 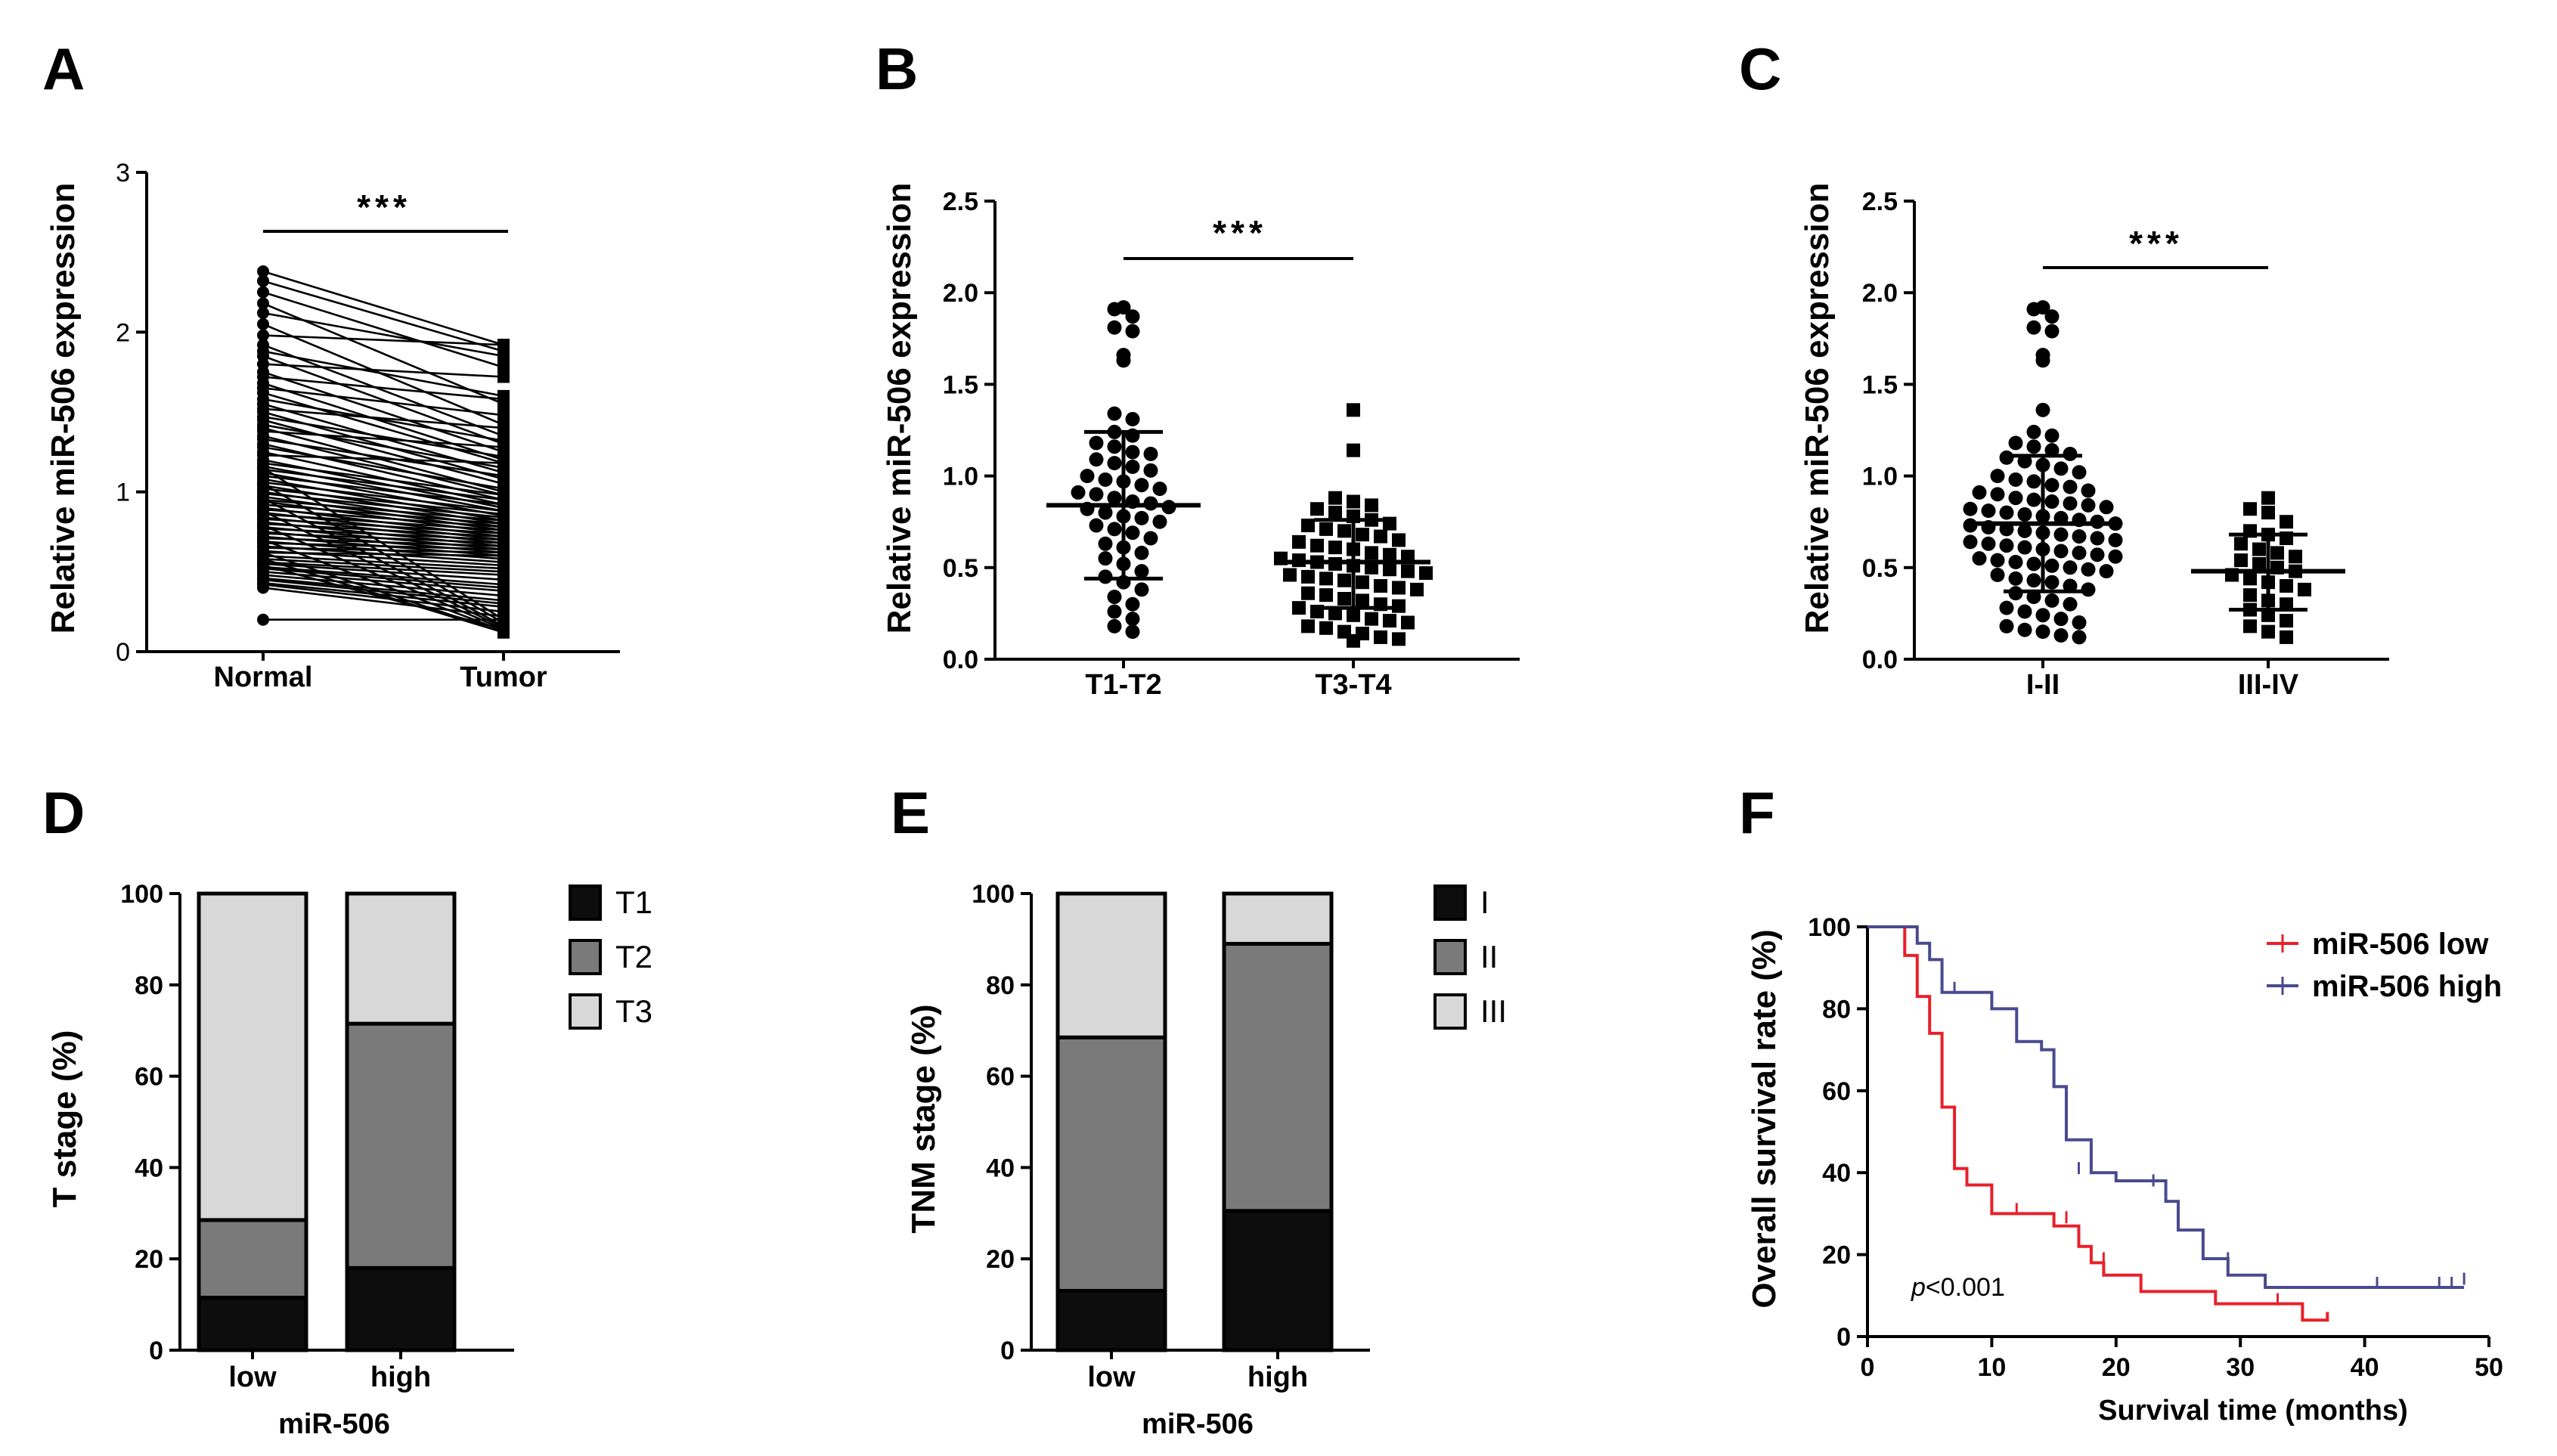 What do you see at coordinates (1489, 957) in the screenshot?
I see `panel-e-legend-label: II` at bounding box center [1489, 957].